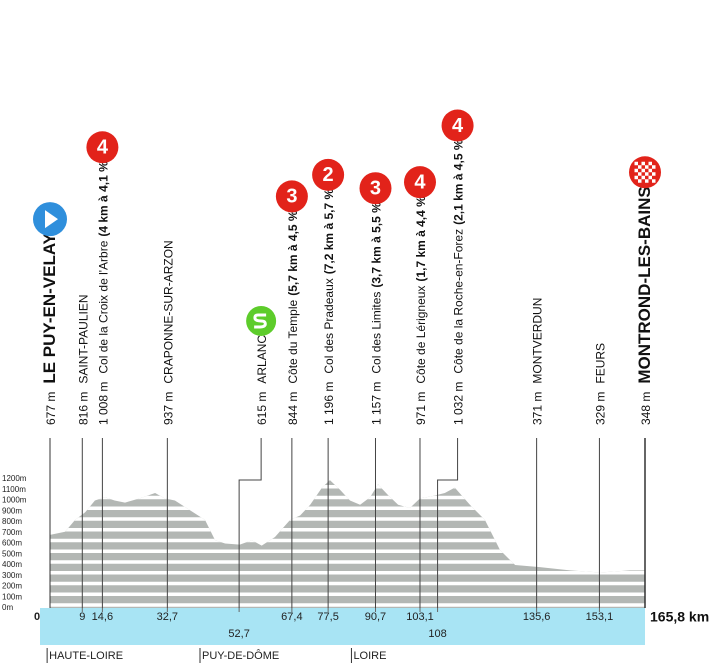 The image size is (728, 663). I want to click on km-label: 32,7, so click(167, 617).